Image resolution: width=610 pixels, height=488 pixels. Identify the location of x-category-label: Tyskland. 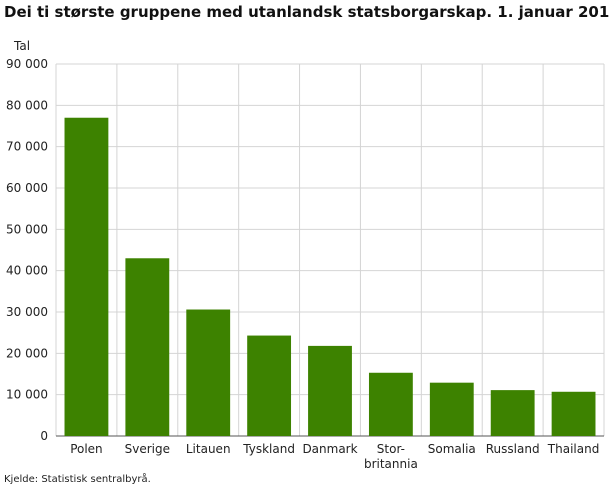
(268, 449).